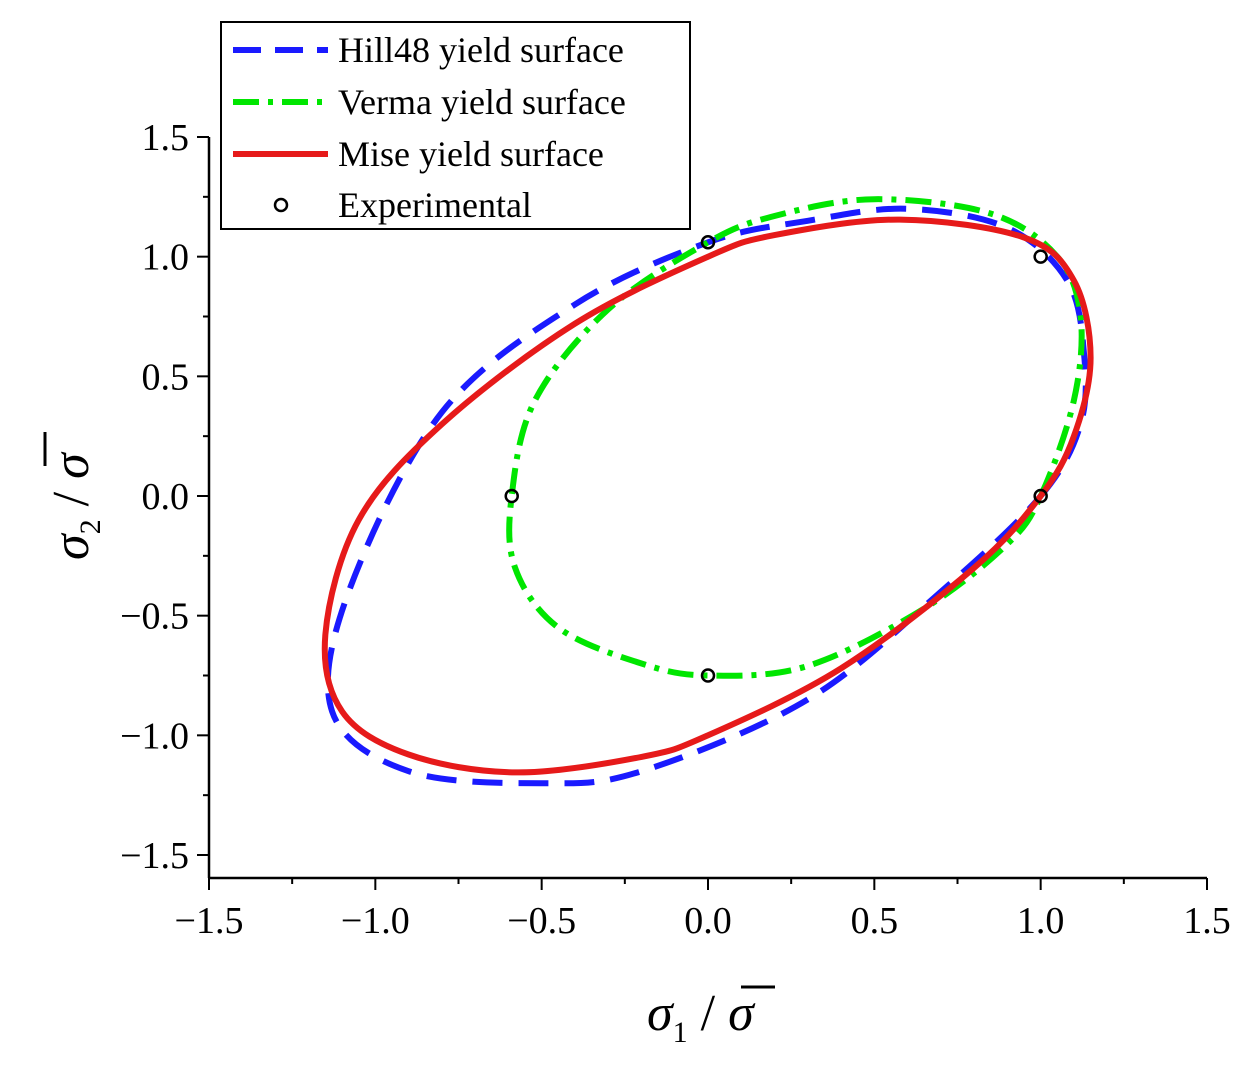  Describe the element at coordinates (482, 102) in the screenshot. I see `legend-label-verma: Verma yield surface` at that location.